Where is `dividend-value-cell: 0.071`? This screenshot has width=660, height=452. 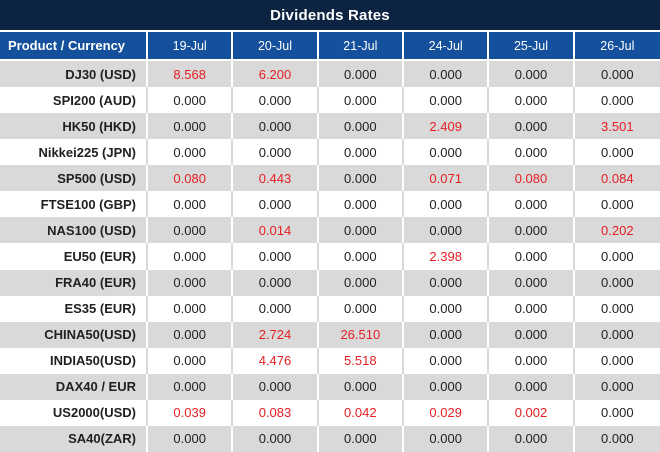 dividend-value-cell: 0.071 is located at coordinates (447, 178).